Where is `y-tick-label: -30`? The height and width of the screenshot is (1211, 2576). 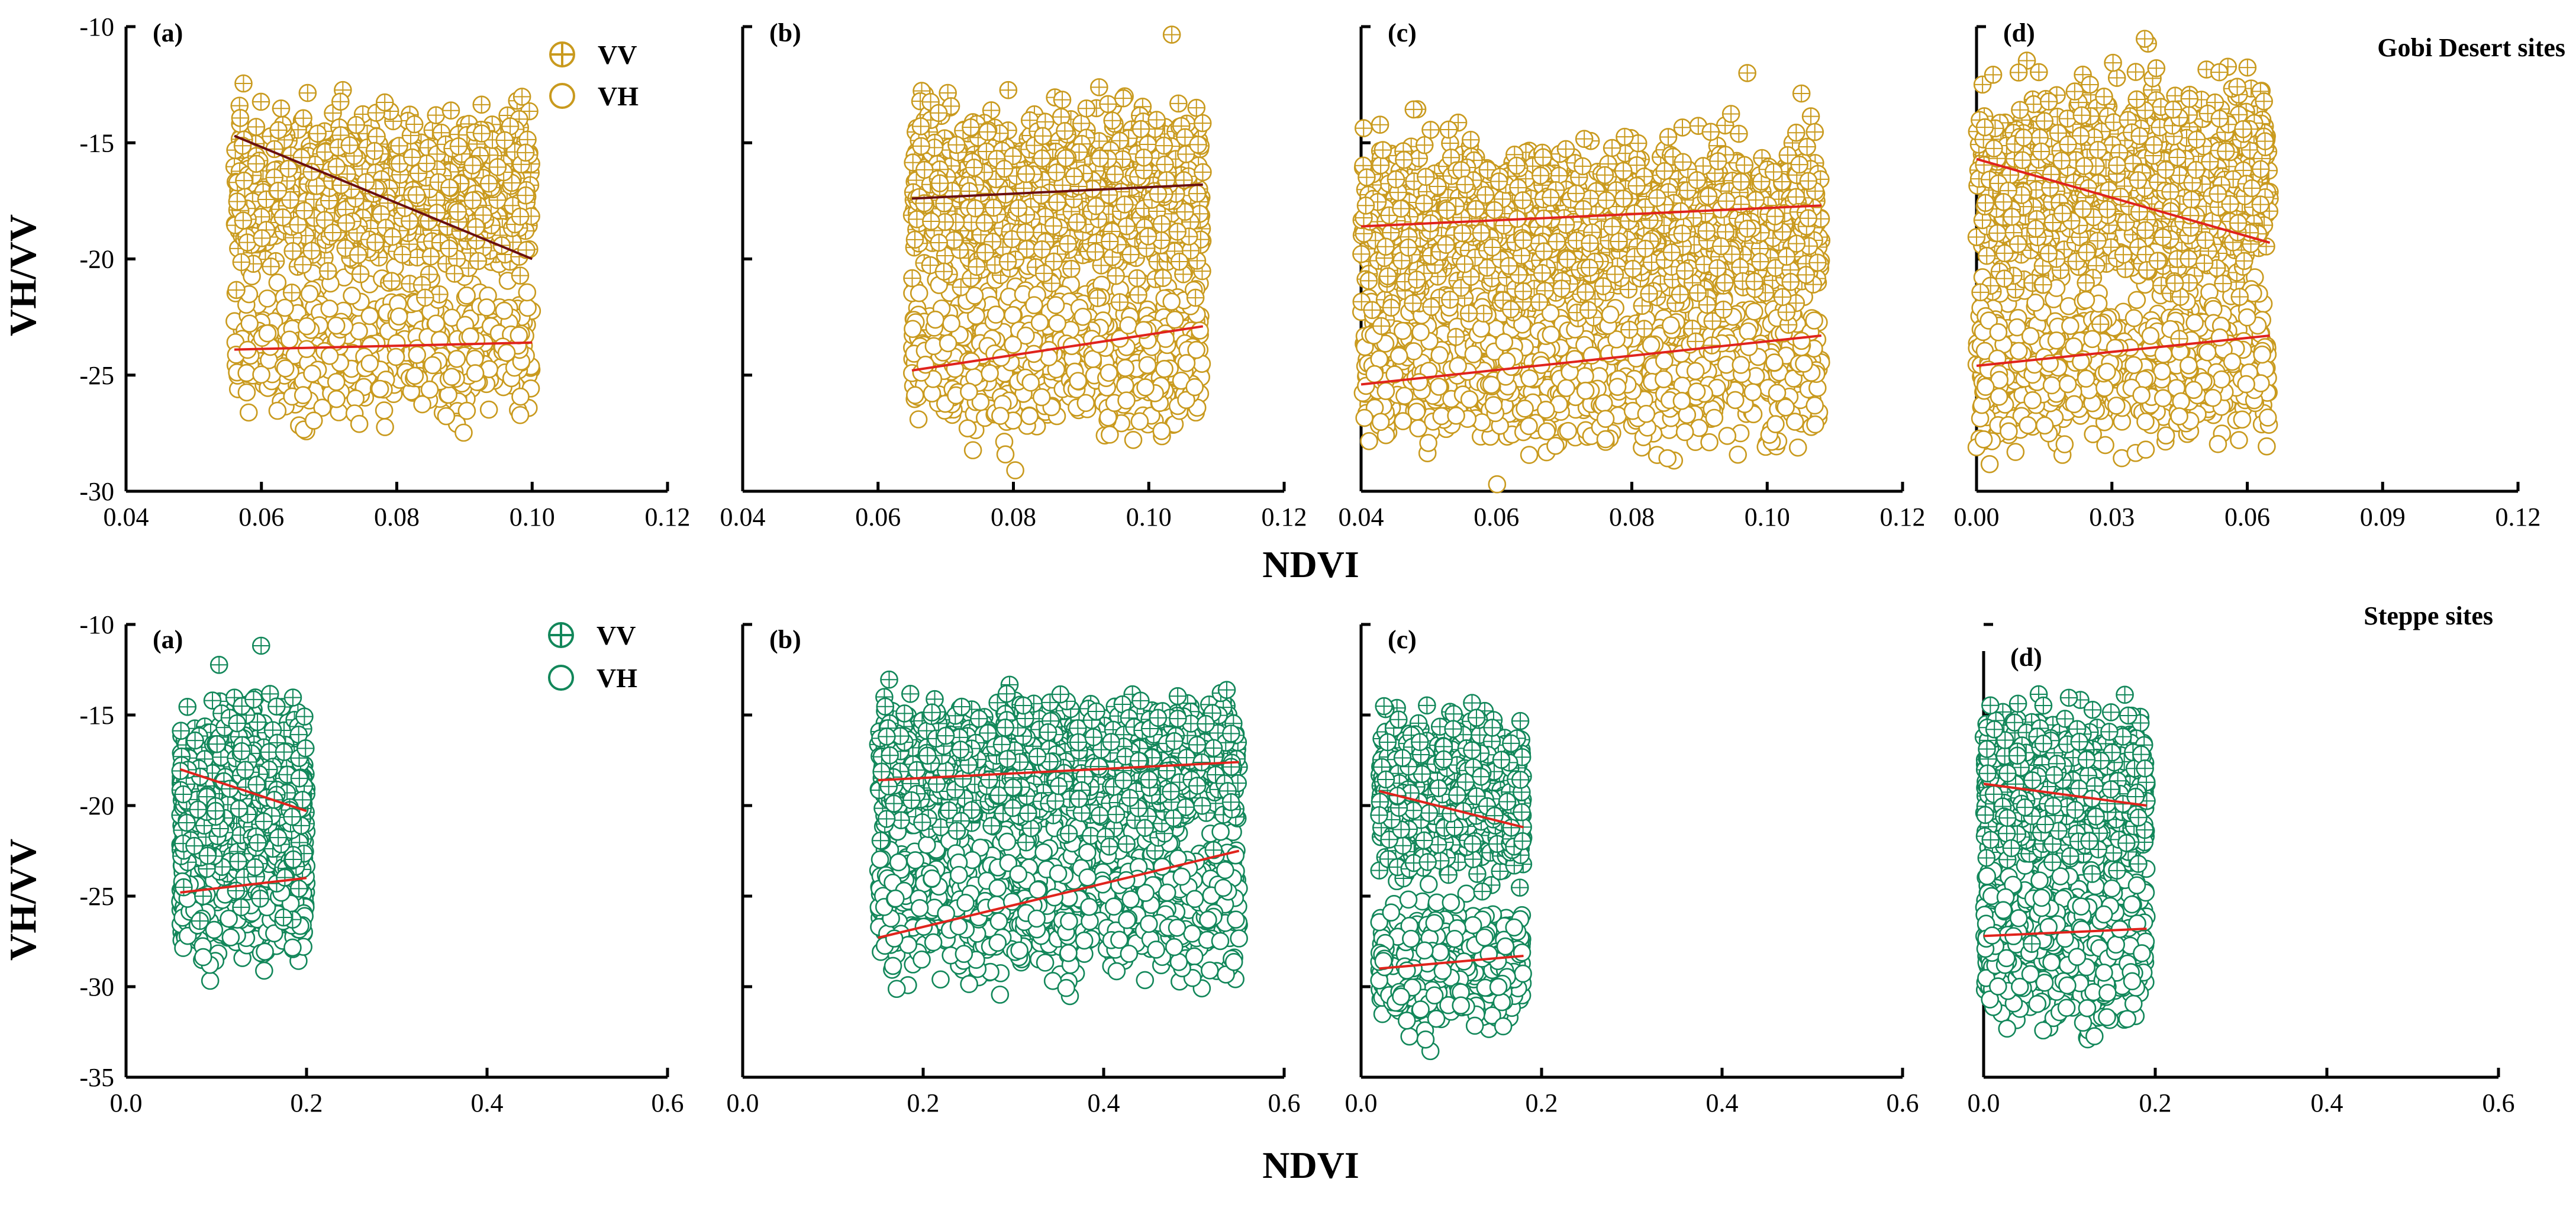
y-tick-label: -30 is located at coordinates (96, 492).